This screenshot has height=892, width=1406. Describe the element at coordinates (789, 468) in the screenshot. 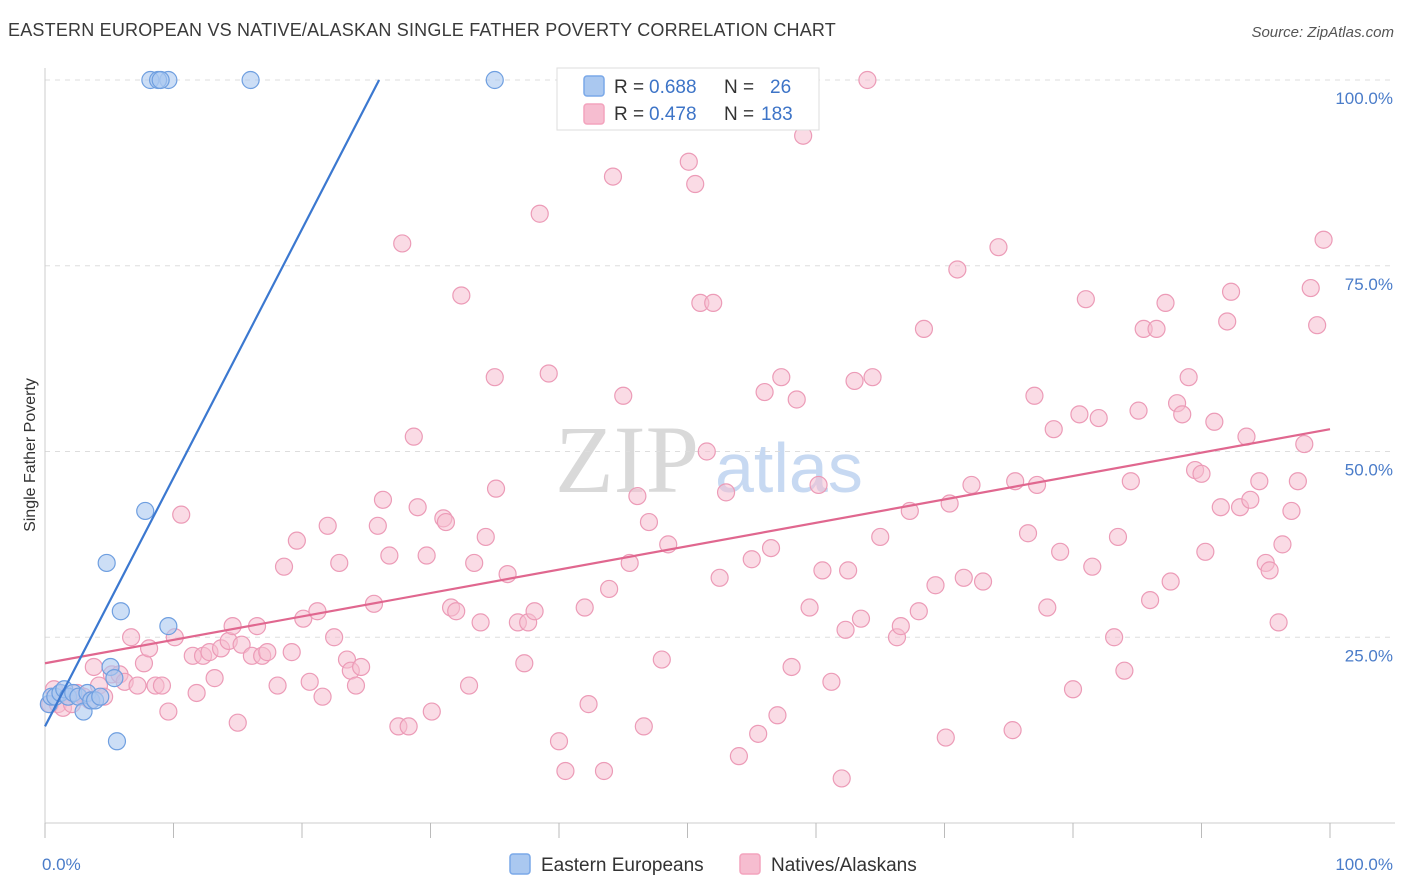

I see `watermark-atlas: atlas` at that location.